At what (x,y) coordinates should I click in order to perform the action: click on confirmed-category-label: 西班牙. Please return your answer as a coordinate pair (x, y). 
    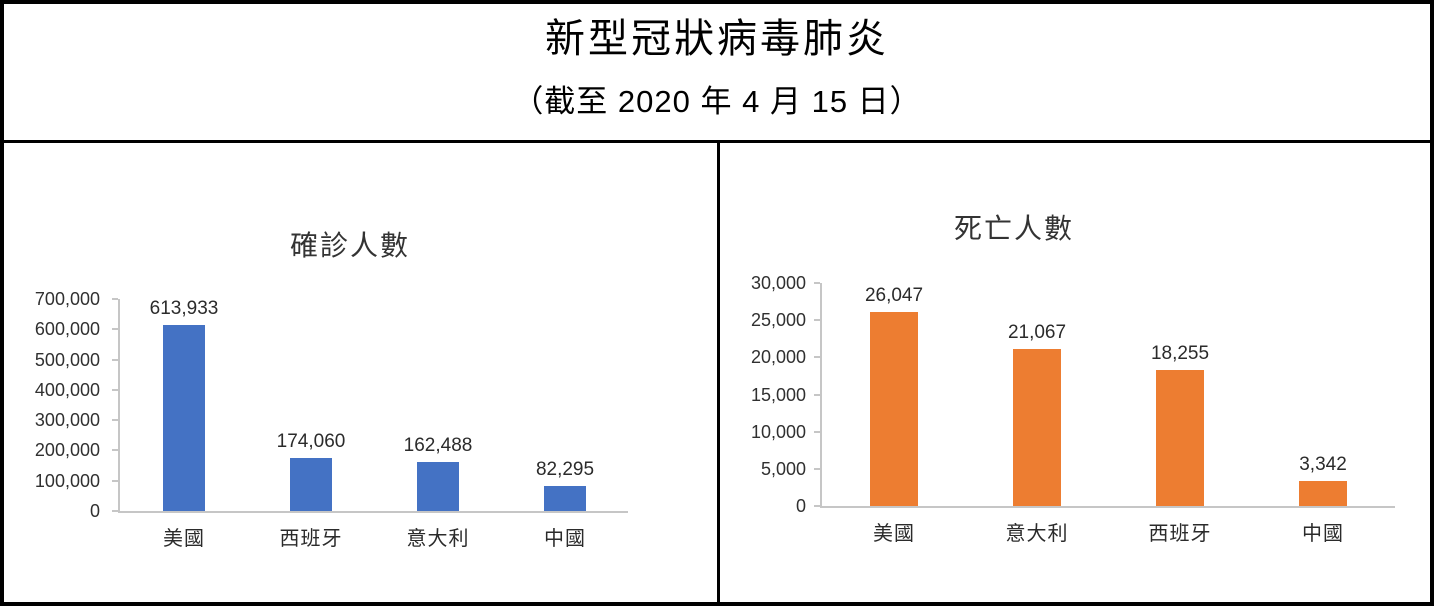
    Looking at the image, I should click on (311, 539).